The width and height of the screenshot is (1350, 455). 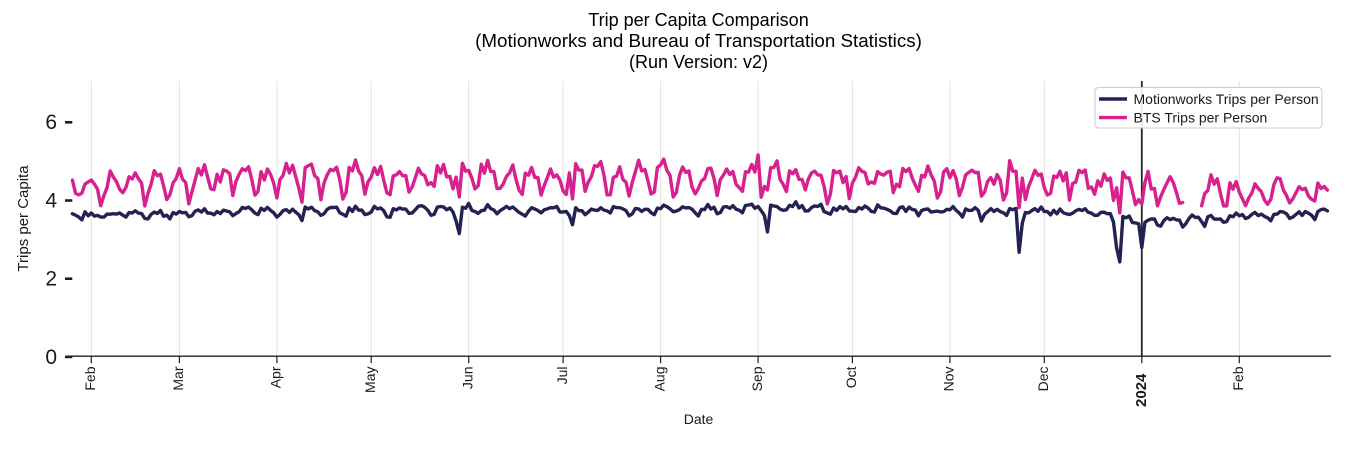 I want to click on svg-text: May, so click(x=370, y=380).